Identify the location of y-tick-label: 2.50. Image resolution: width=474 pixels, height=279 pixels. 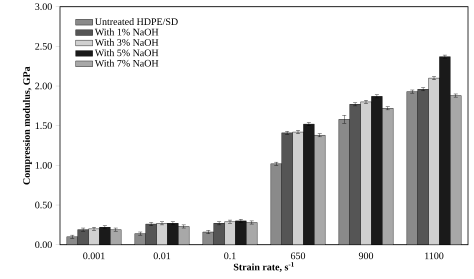
(43, 46).